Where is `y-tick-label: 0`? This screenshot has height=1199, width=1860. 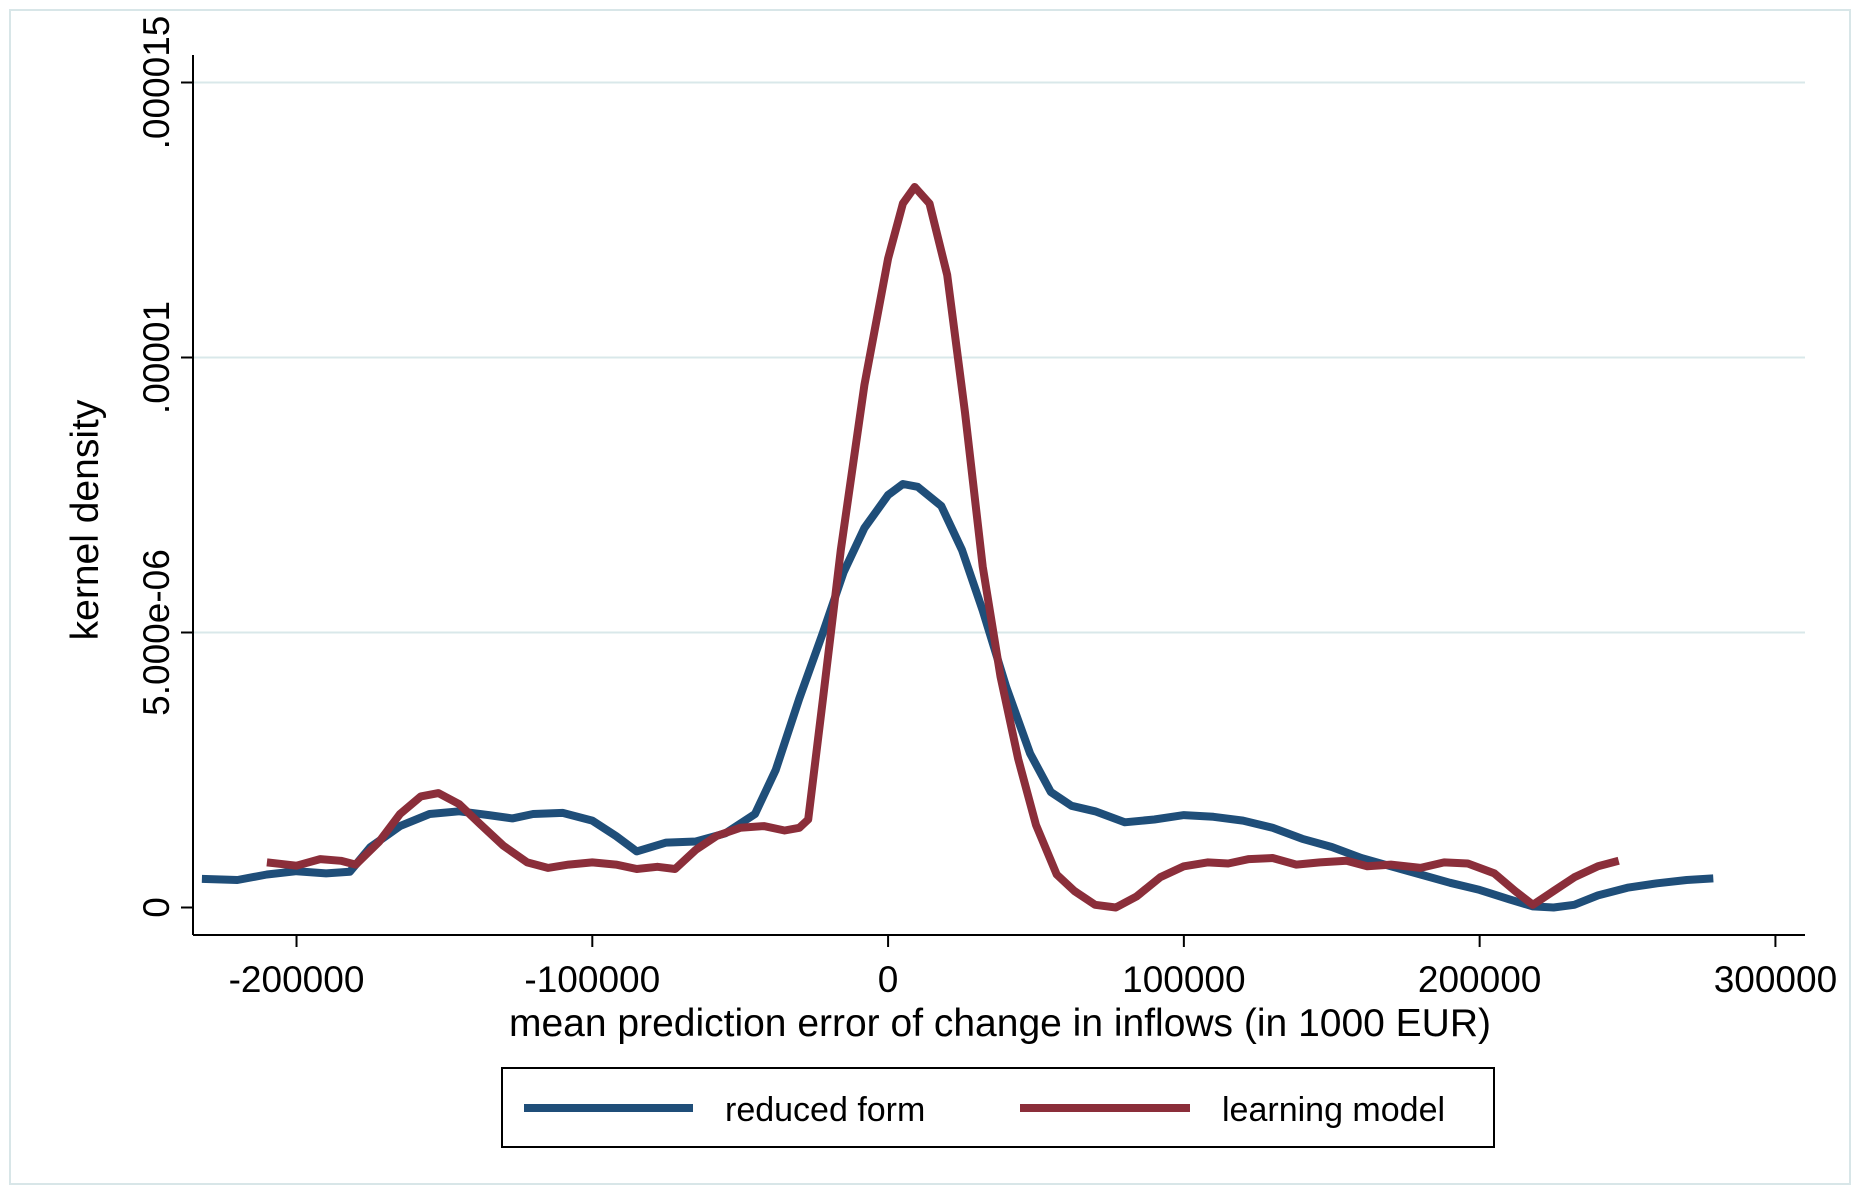
y-tick-label: 0 is located at coordinates (156, 907).